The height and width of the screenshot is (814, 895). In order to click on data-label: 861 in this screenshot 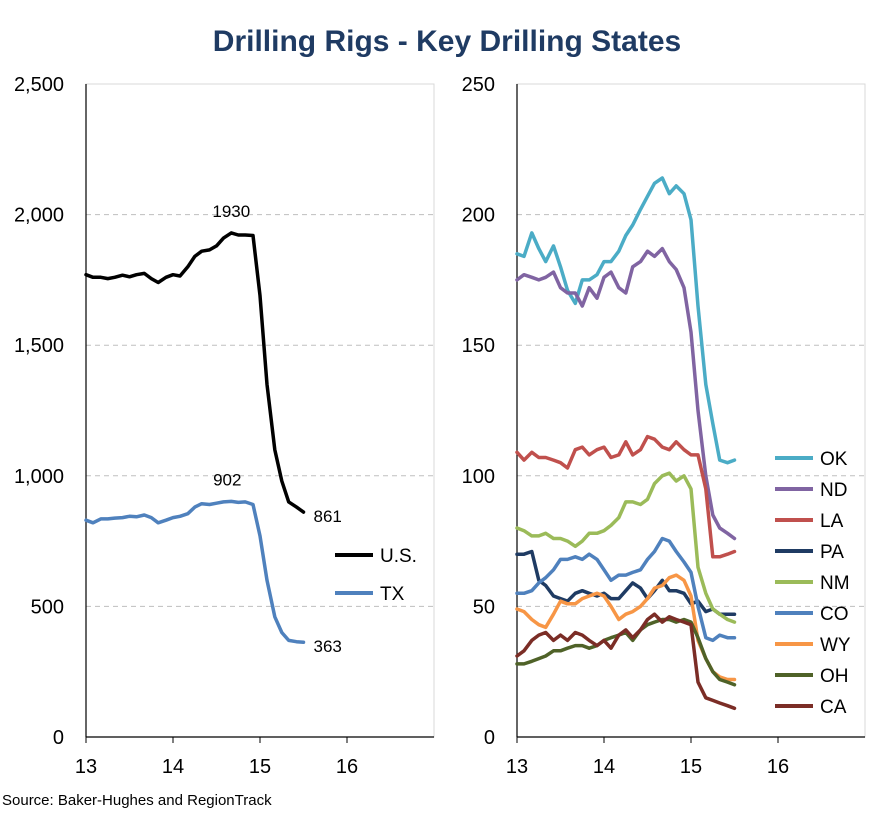, I will do `click(328, 516)`.